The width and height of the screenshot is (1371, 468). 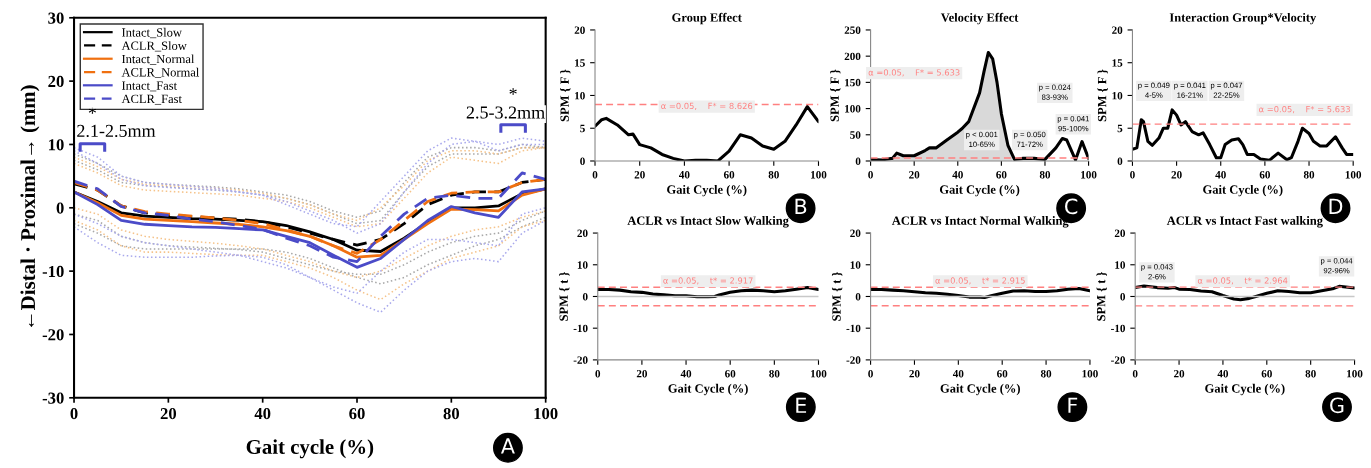 I want to click on legend-label: Intact_Normal, so click(x=158, y=59).